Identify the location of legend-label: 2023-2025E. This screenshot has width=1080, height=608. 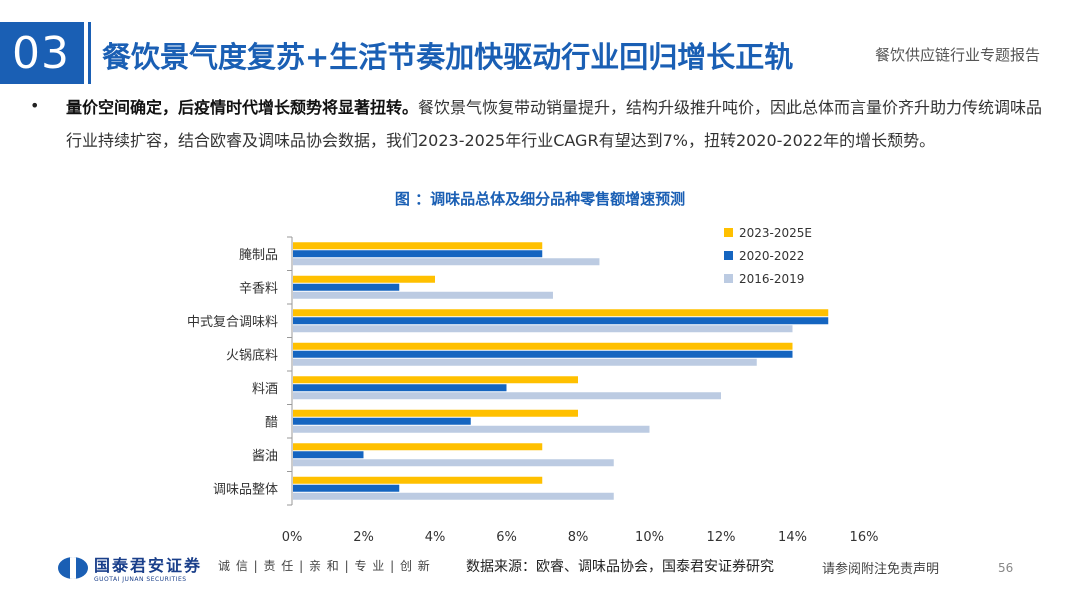
(775, 233).